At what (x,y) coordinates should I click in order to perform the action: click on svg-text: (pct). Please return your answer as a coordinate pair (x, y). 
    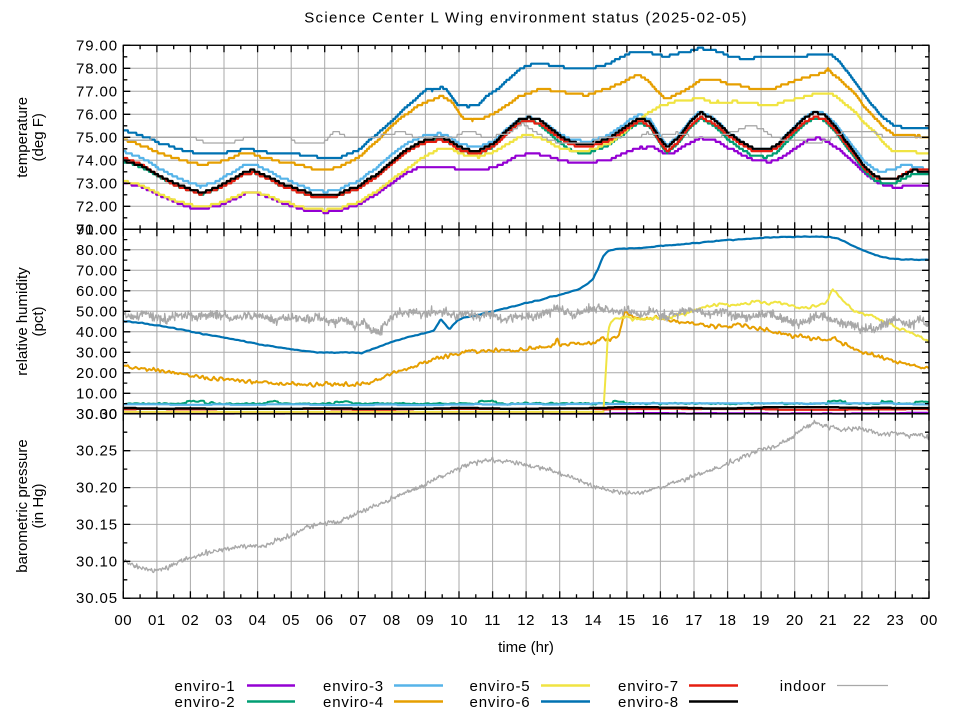
    Looking at the image, I should click on (38, 321).